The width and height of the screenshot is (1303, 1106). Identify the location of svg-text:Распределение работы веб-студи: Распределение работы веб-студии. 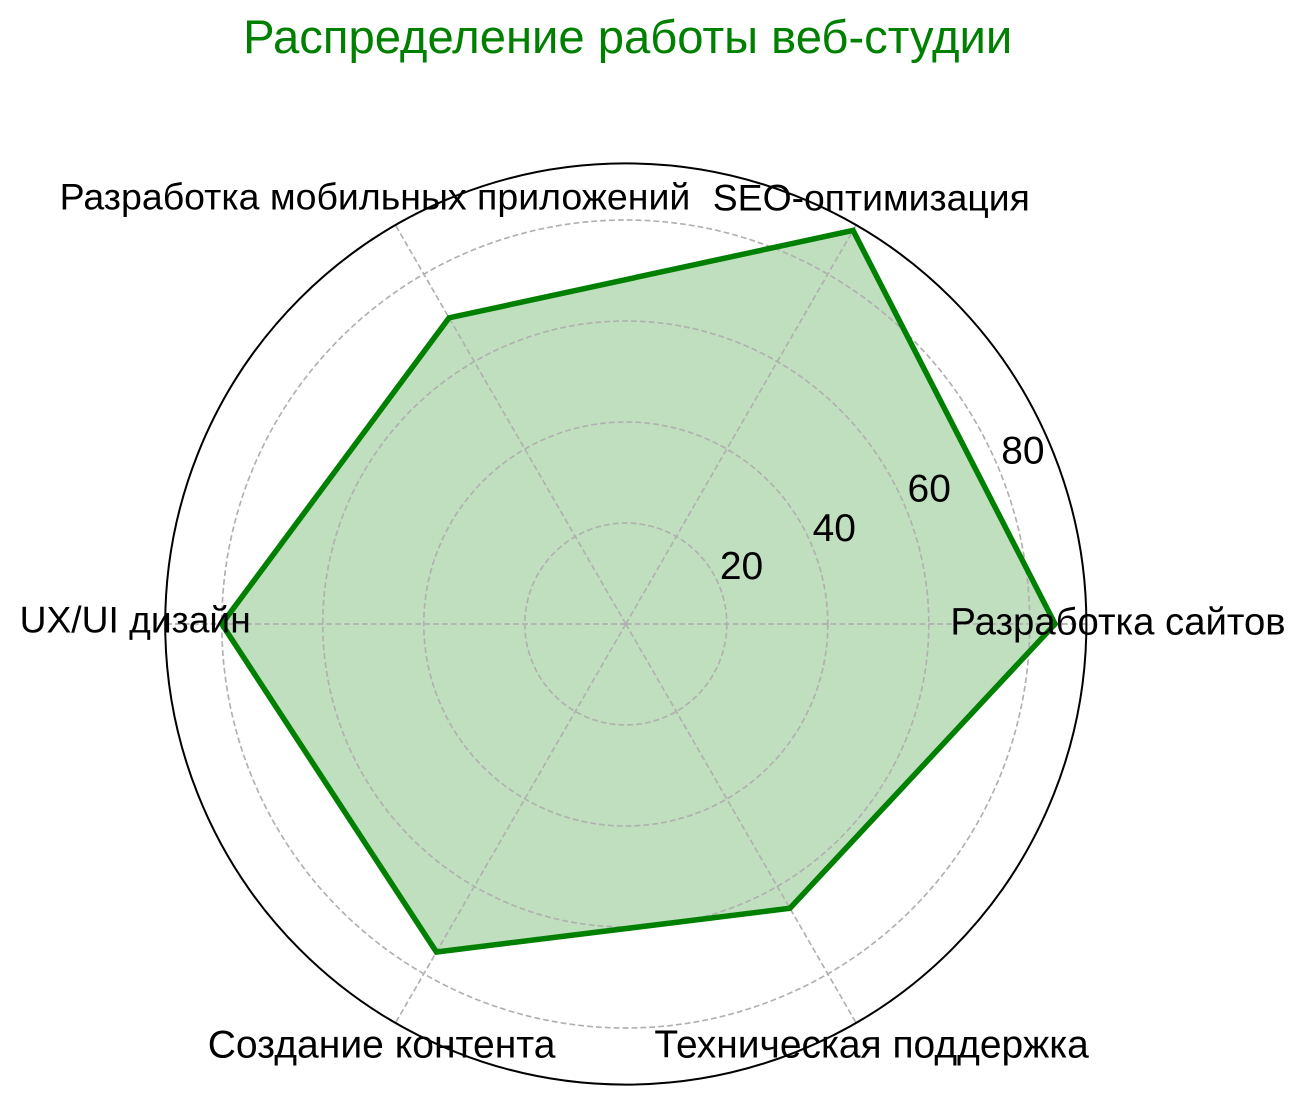
(627, 37).